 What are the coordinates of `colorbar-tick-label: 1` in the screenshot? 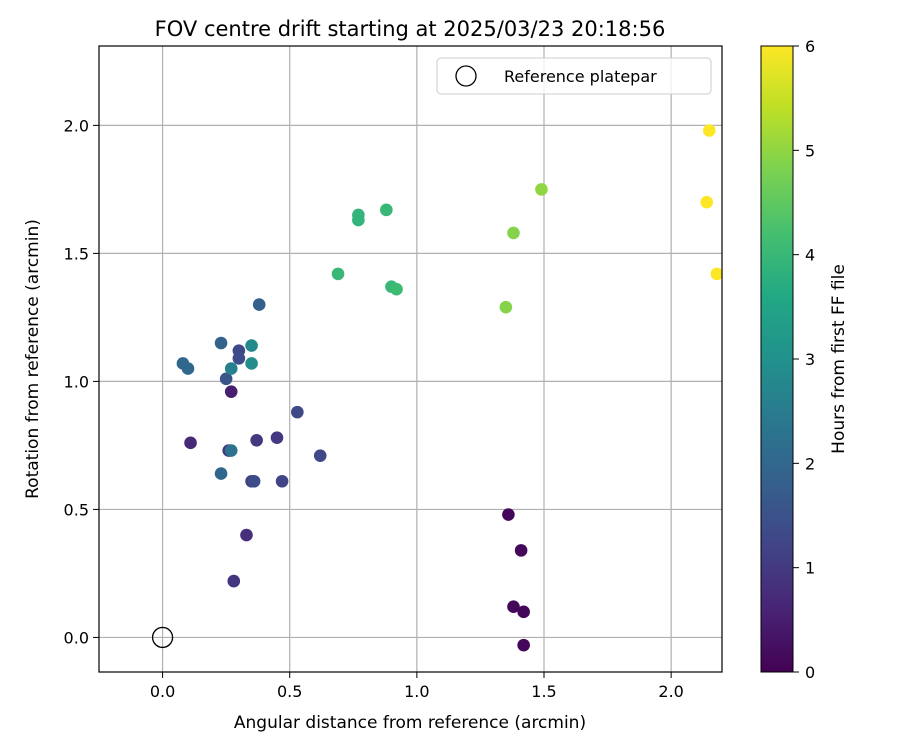 It's located at (810, 568).